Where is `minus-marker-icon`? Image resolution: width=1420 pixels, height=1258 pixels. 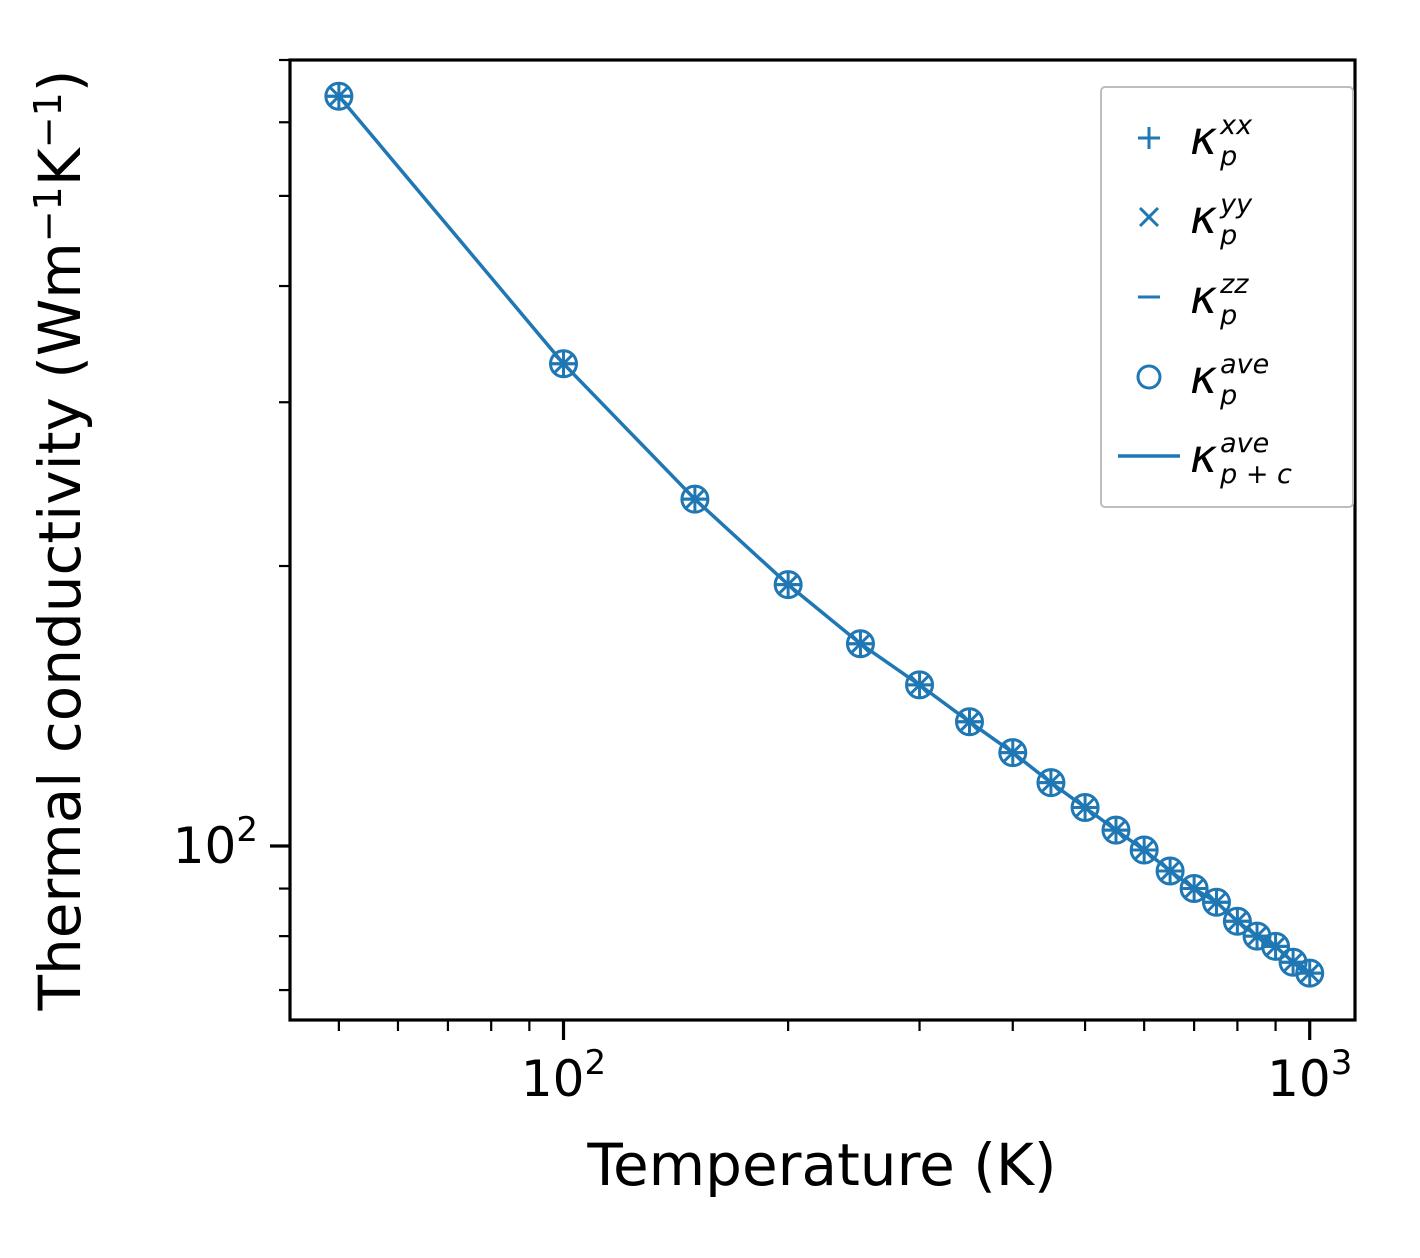 minus-marker-icon is located at coordinates (1149, 297).